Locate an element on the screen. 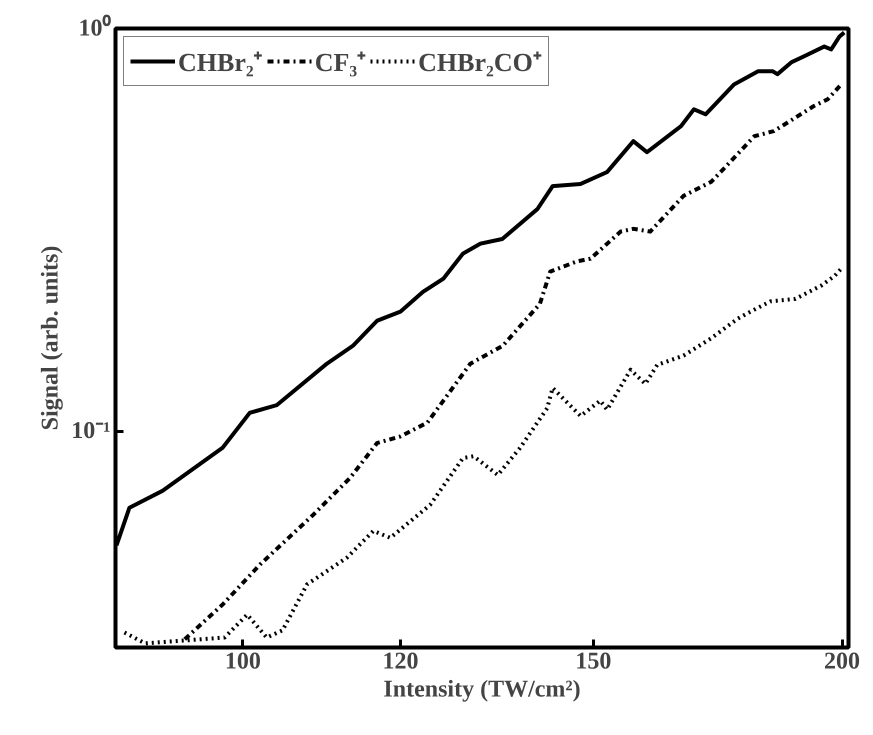 This screenshot has height=735, width=873. legend-label: CHBr₂⁺ is located at coordinates (220, 63).